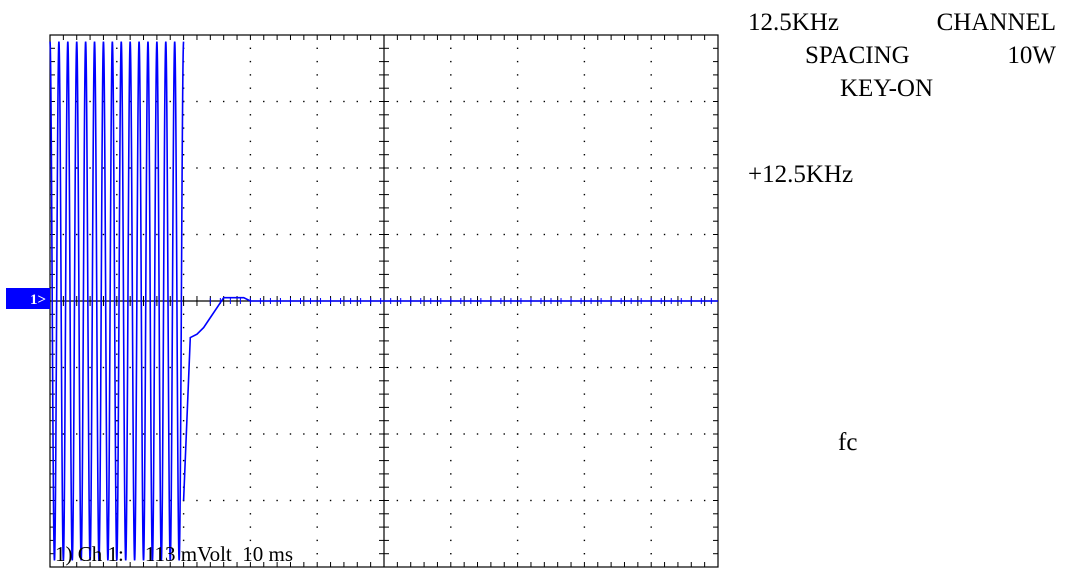 This screenshot has height=572, width=1074. I want to click on oscillation-trace, so click(117, 301).